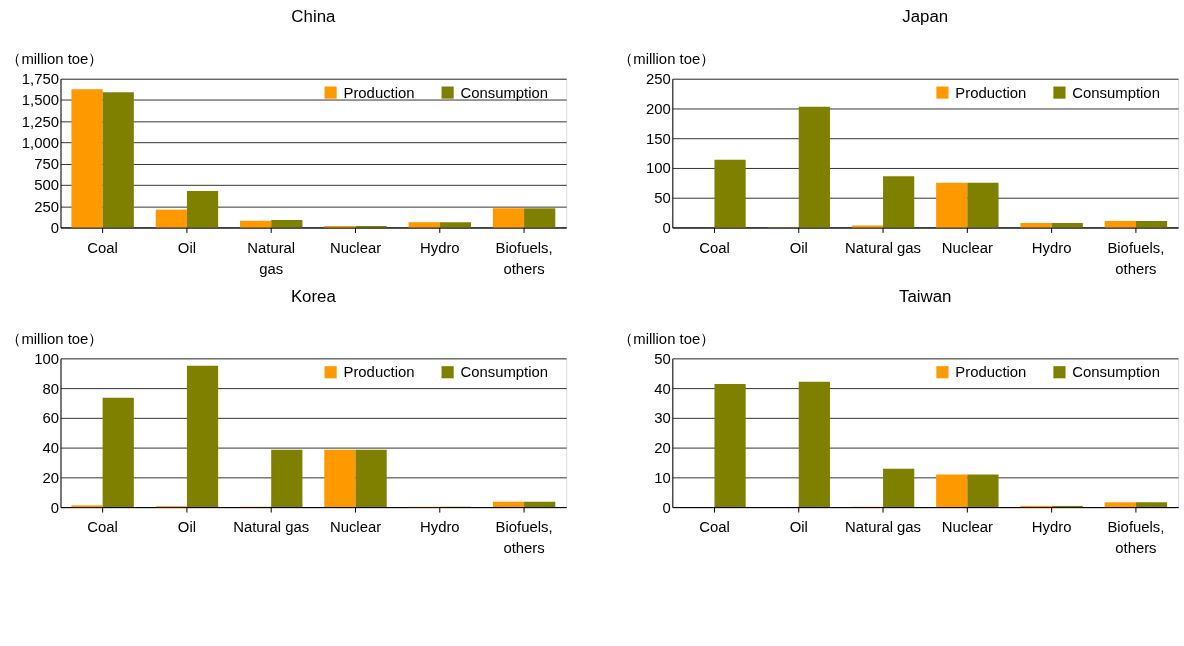 The height and width of the screenshot is (646, 1184). Describe the element at coordinates (40, 121) in the screenshot. I see `y-tick-label: 1,250` at that location.